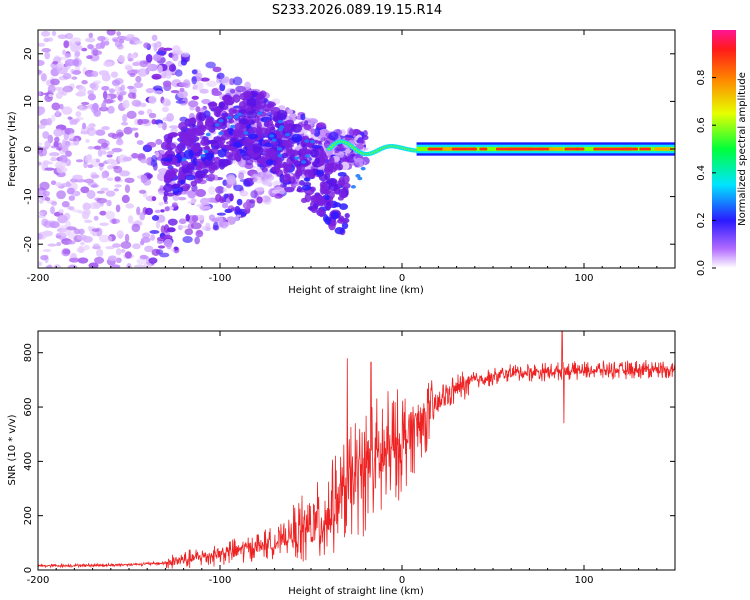 The height and width of the screenshot is (600, 750). What do you see at coordinates (28, 196) in the screenshot?
I see `ytick-label: -10` at bounding box center [28, 196].